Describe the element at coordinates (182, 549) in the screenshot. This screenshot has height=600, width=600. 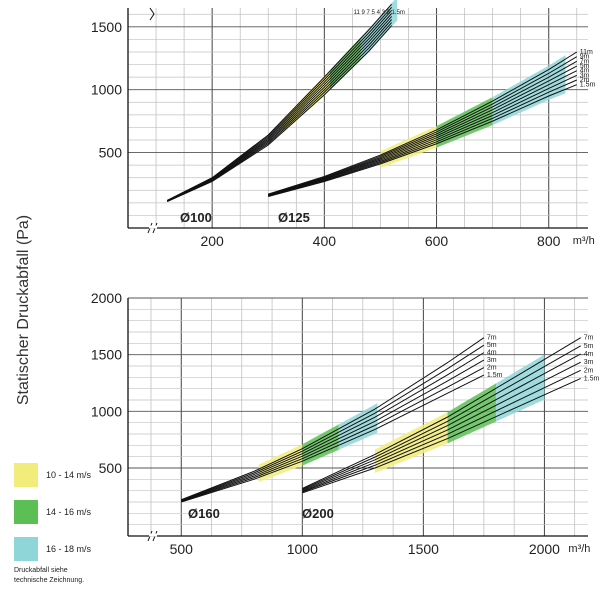
I see `x-tick-label: 500` at that location.